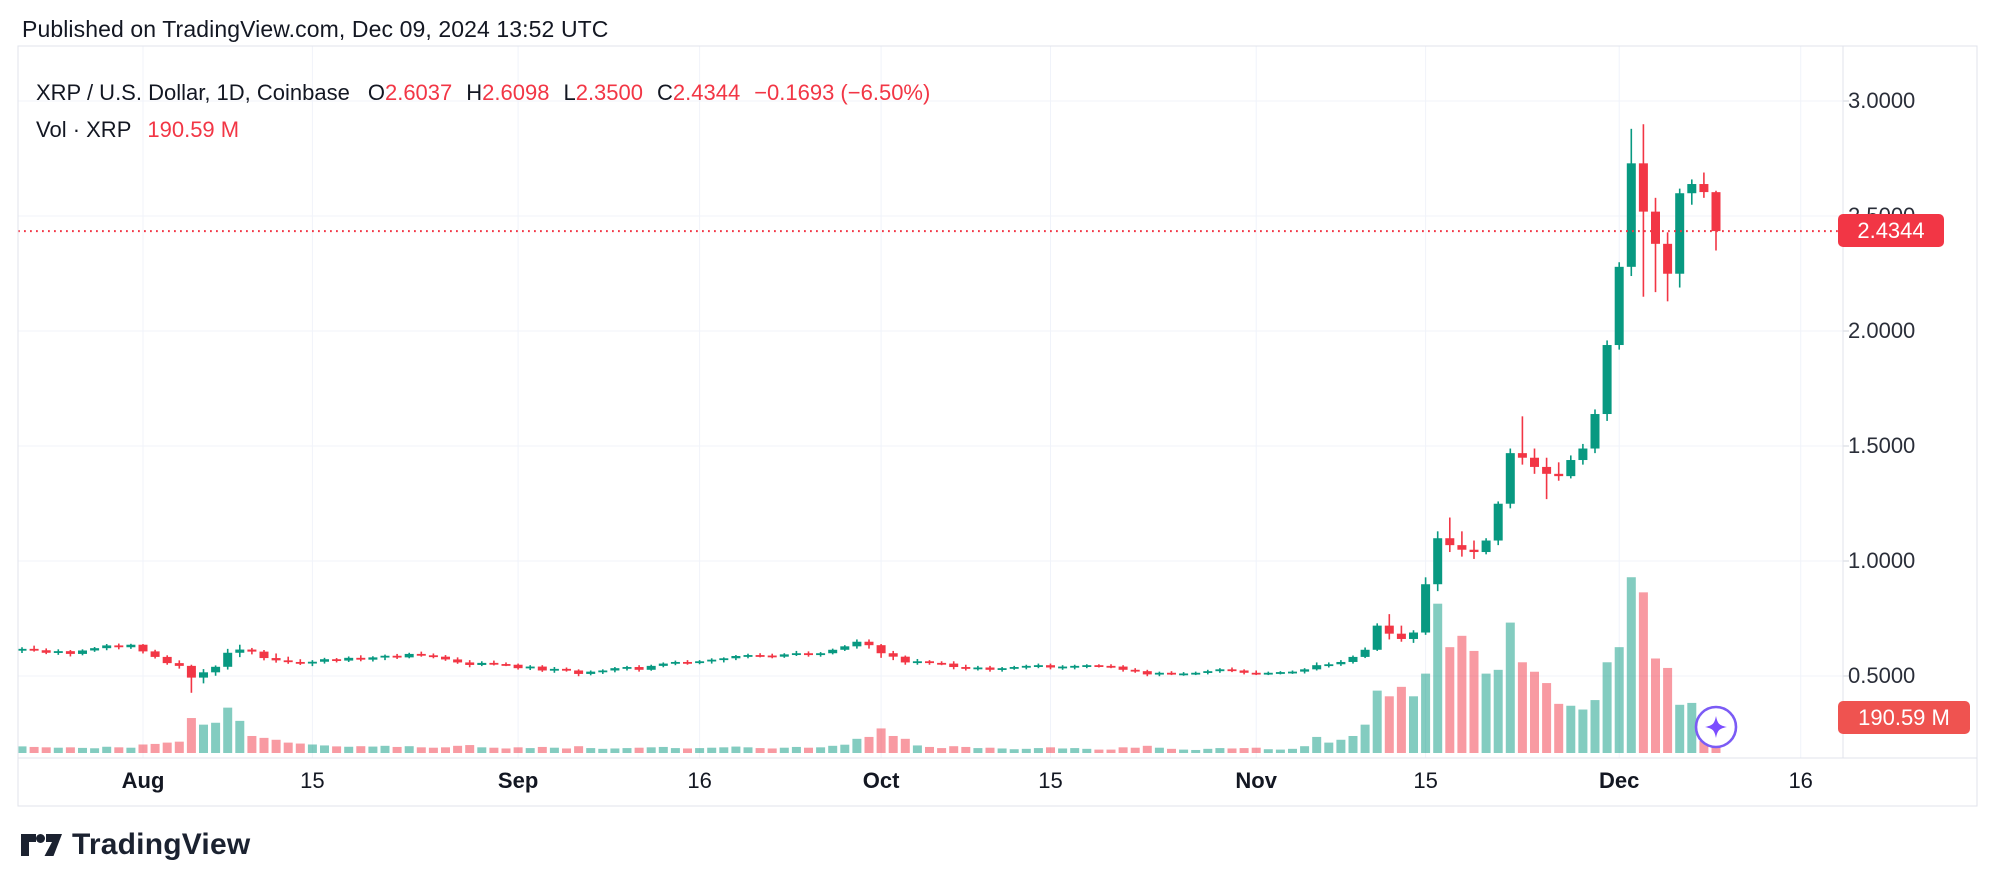 The width and height of the screenshot is (1996, 878). Describe the element at coordinates (1882, 675) in the screenshot. I see `price-axis-label: 0.5000` at that location.